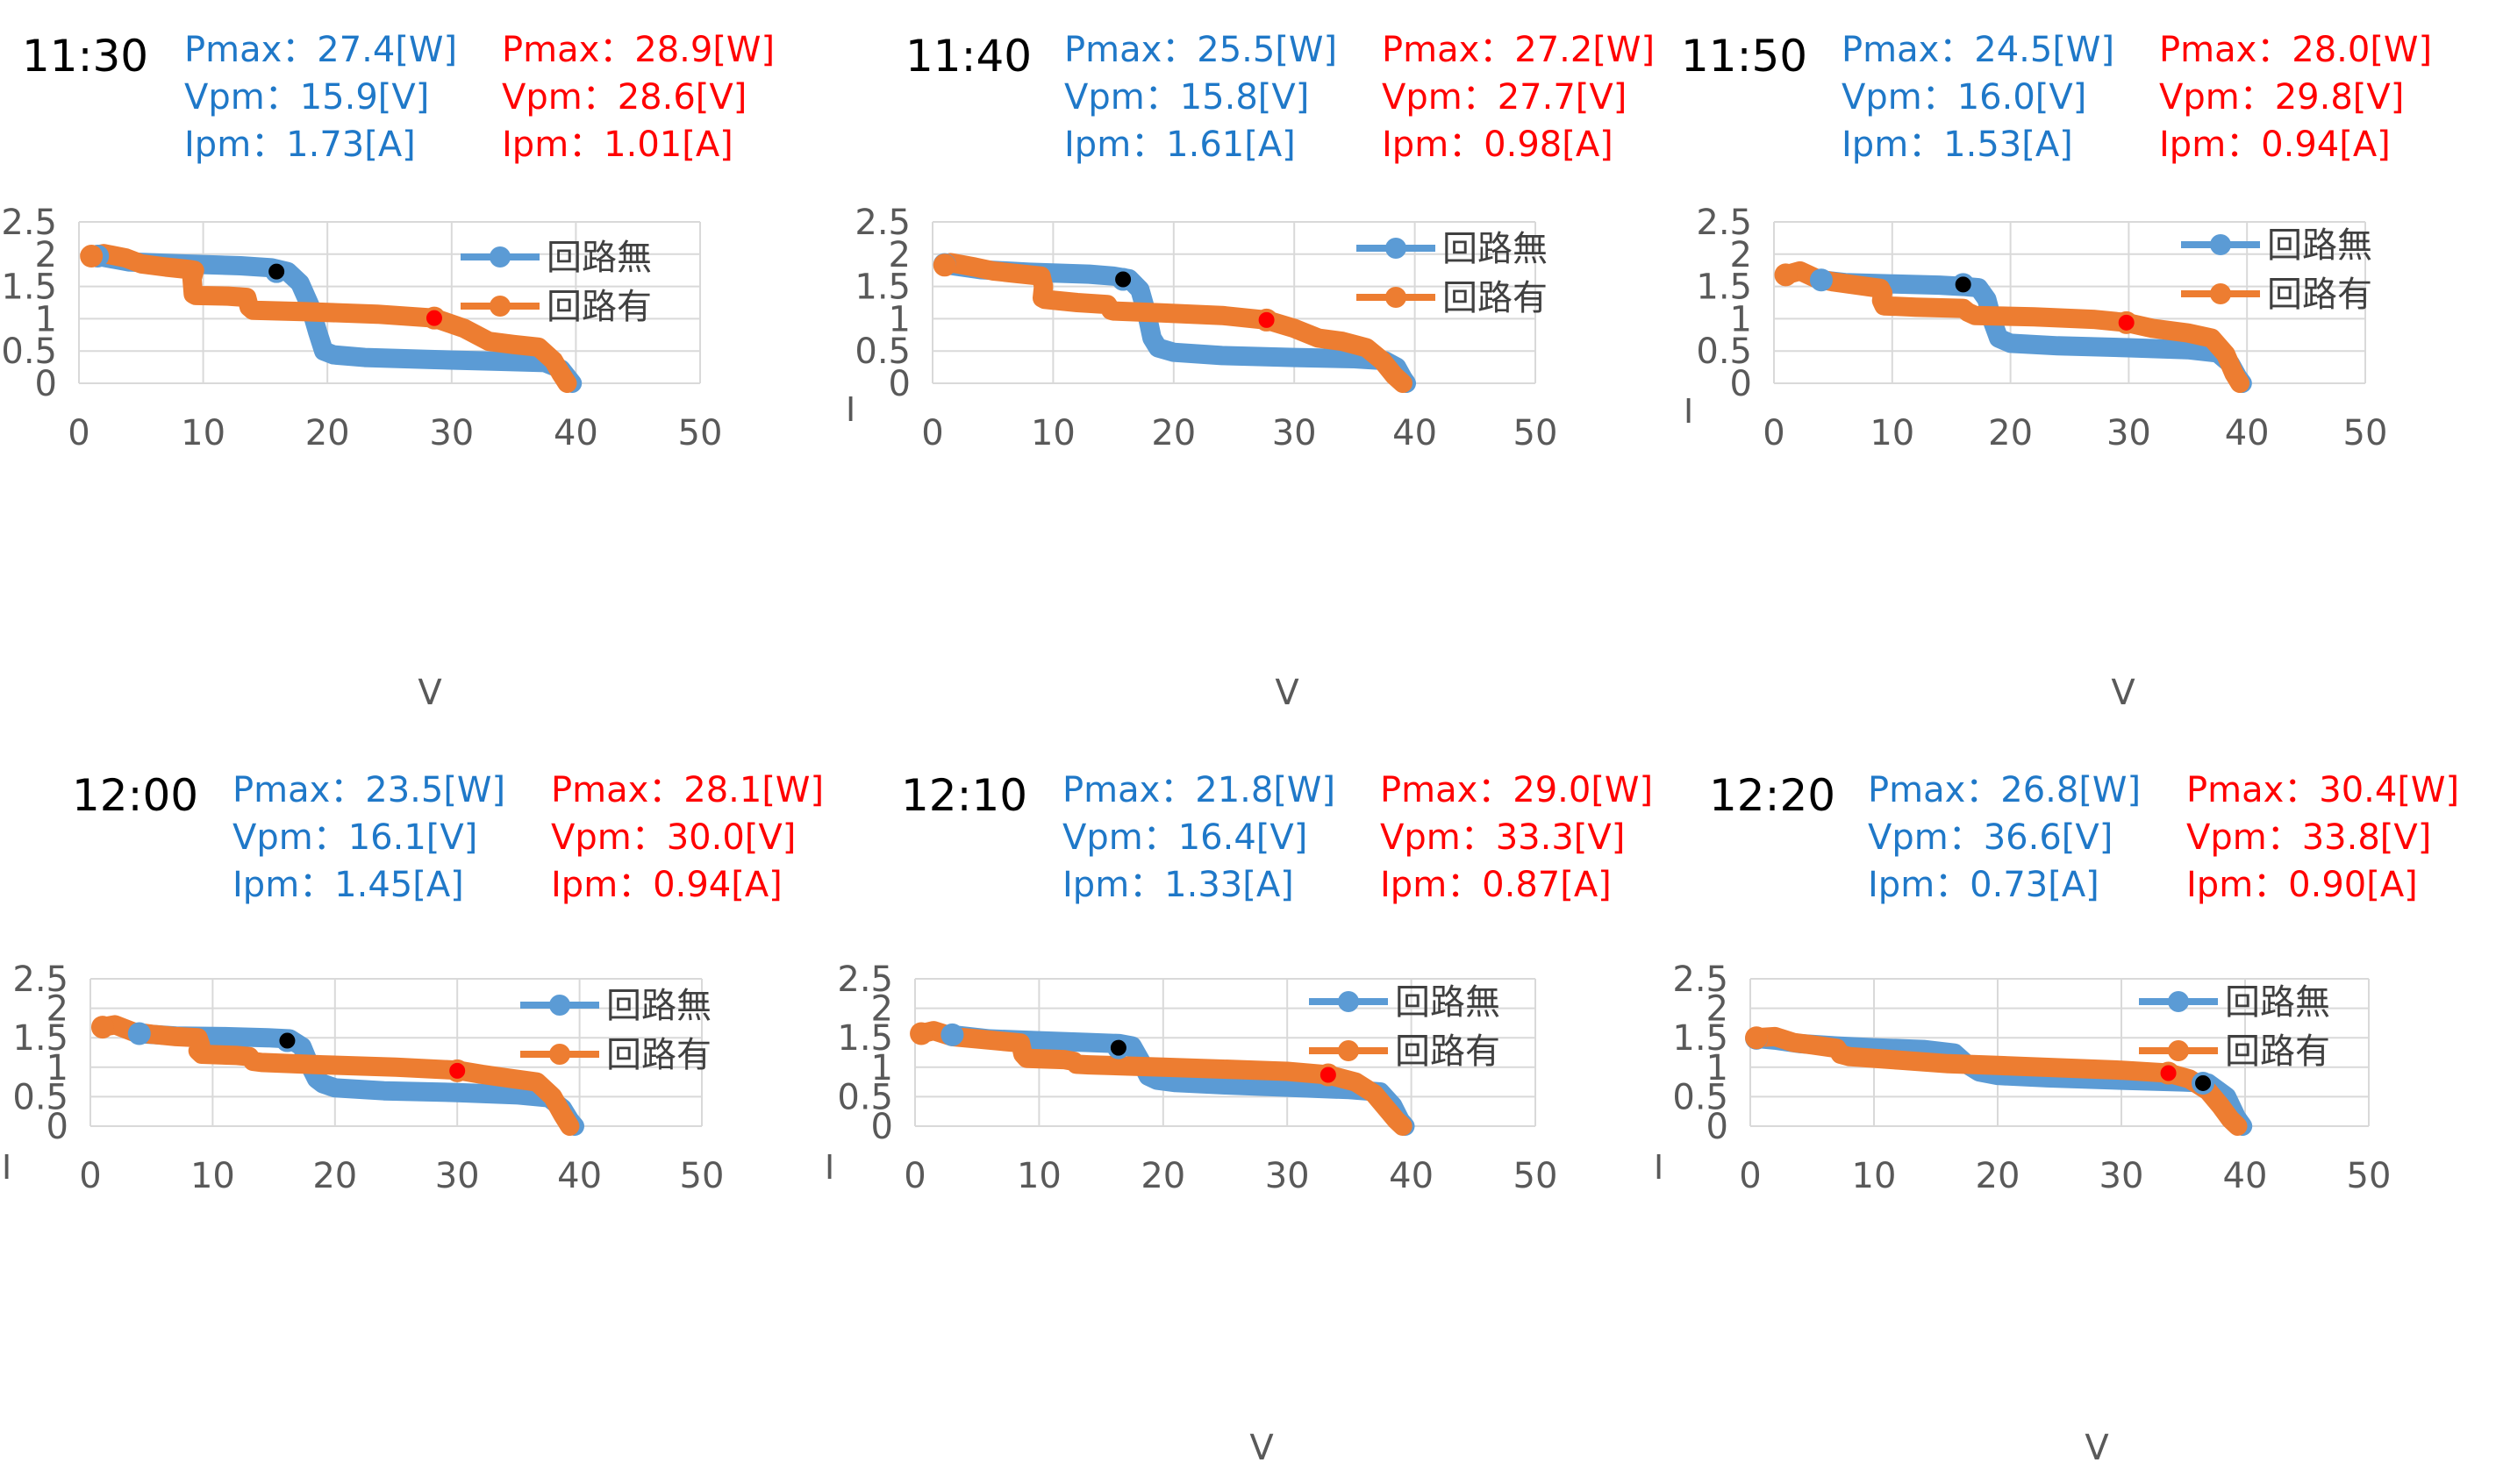 This screenshot has width=2496, height=1484. Describe the element at coordinates (576, 433) in the screenshot. I see `x-tick-label: 40` at that location.